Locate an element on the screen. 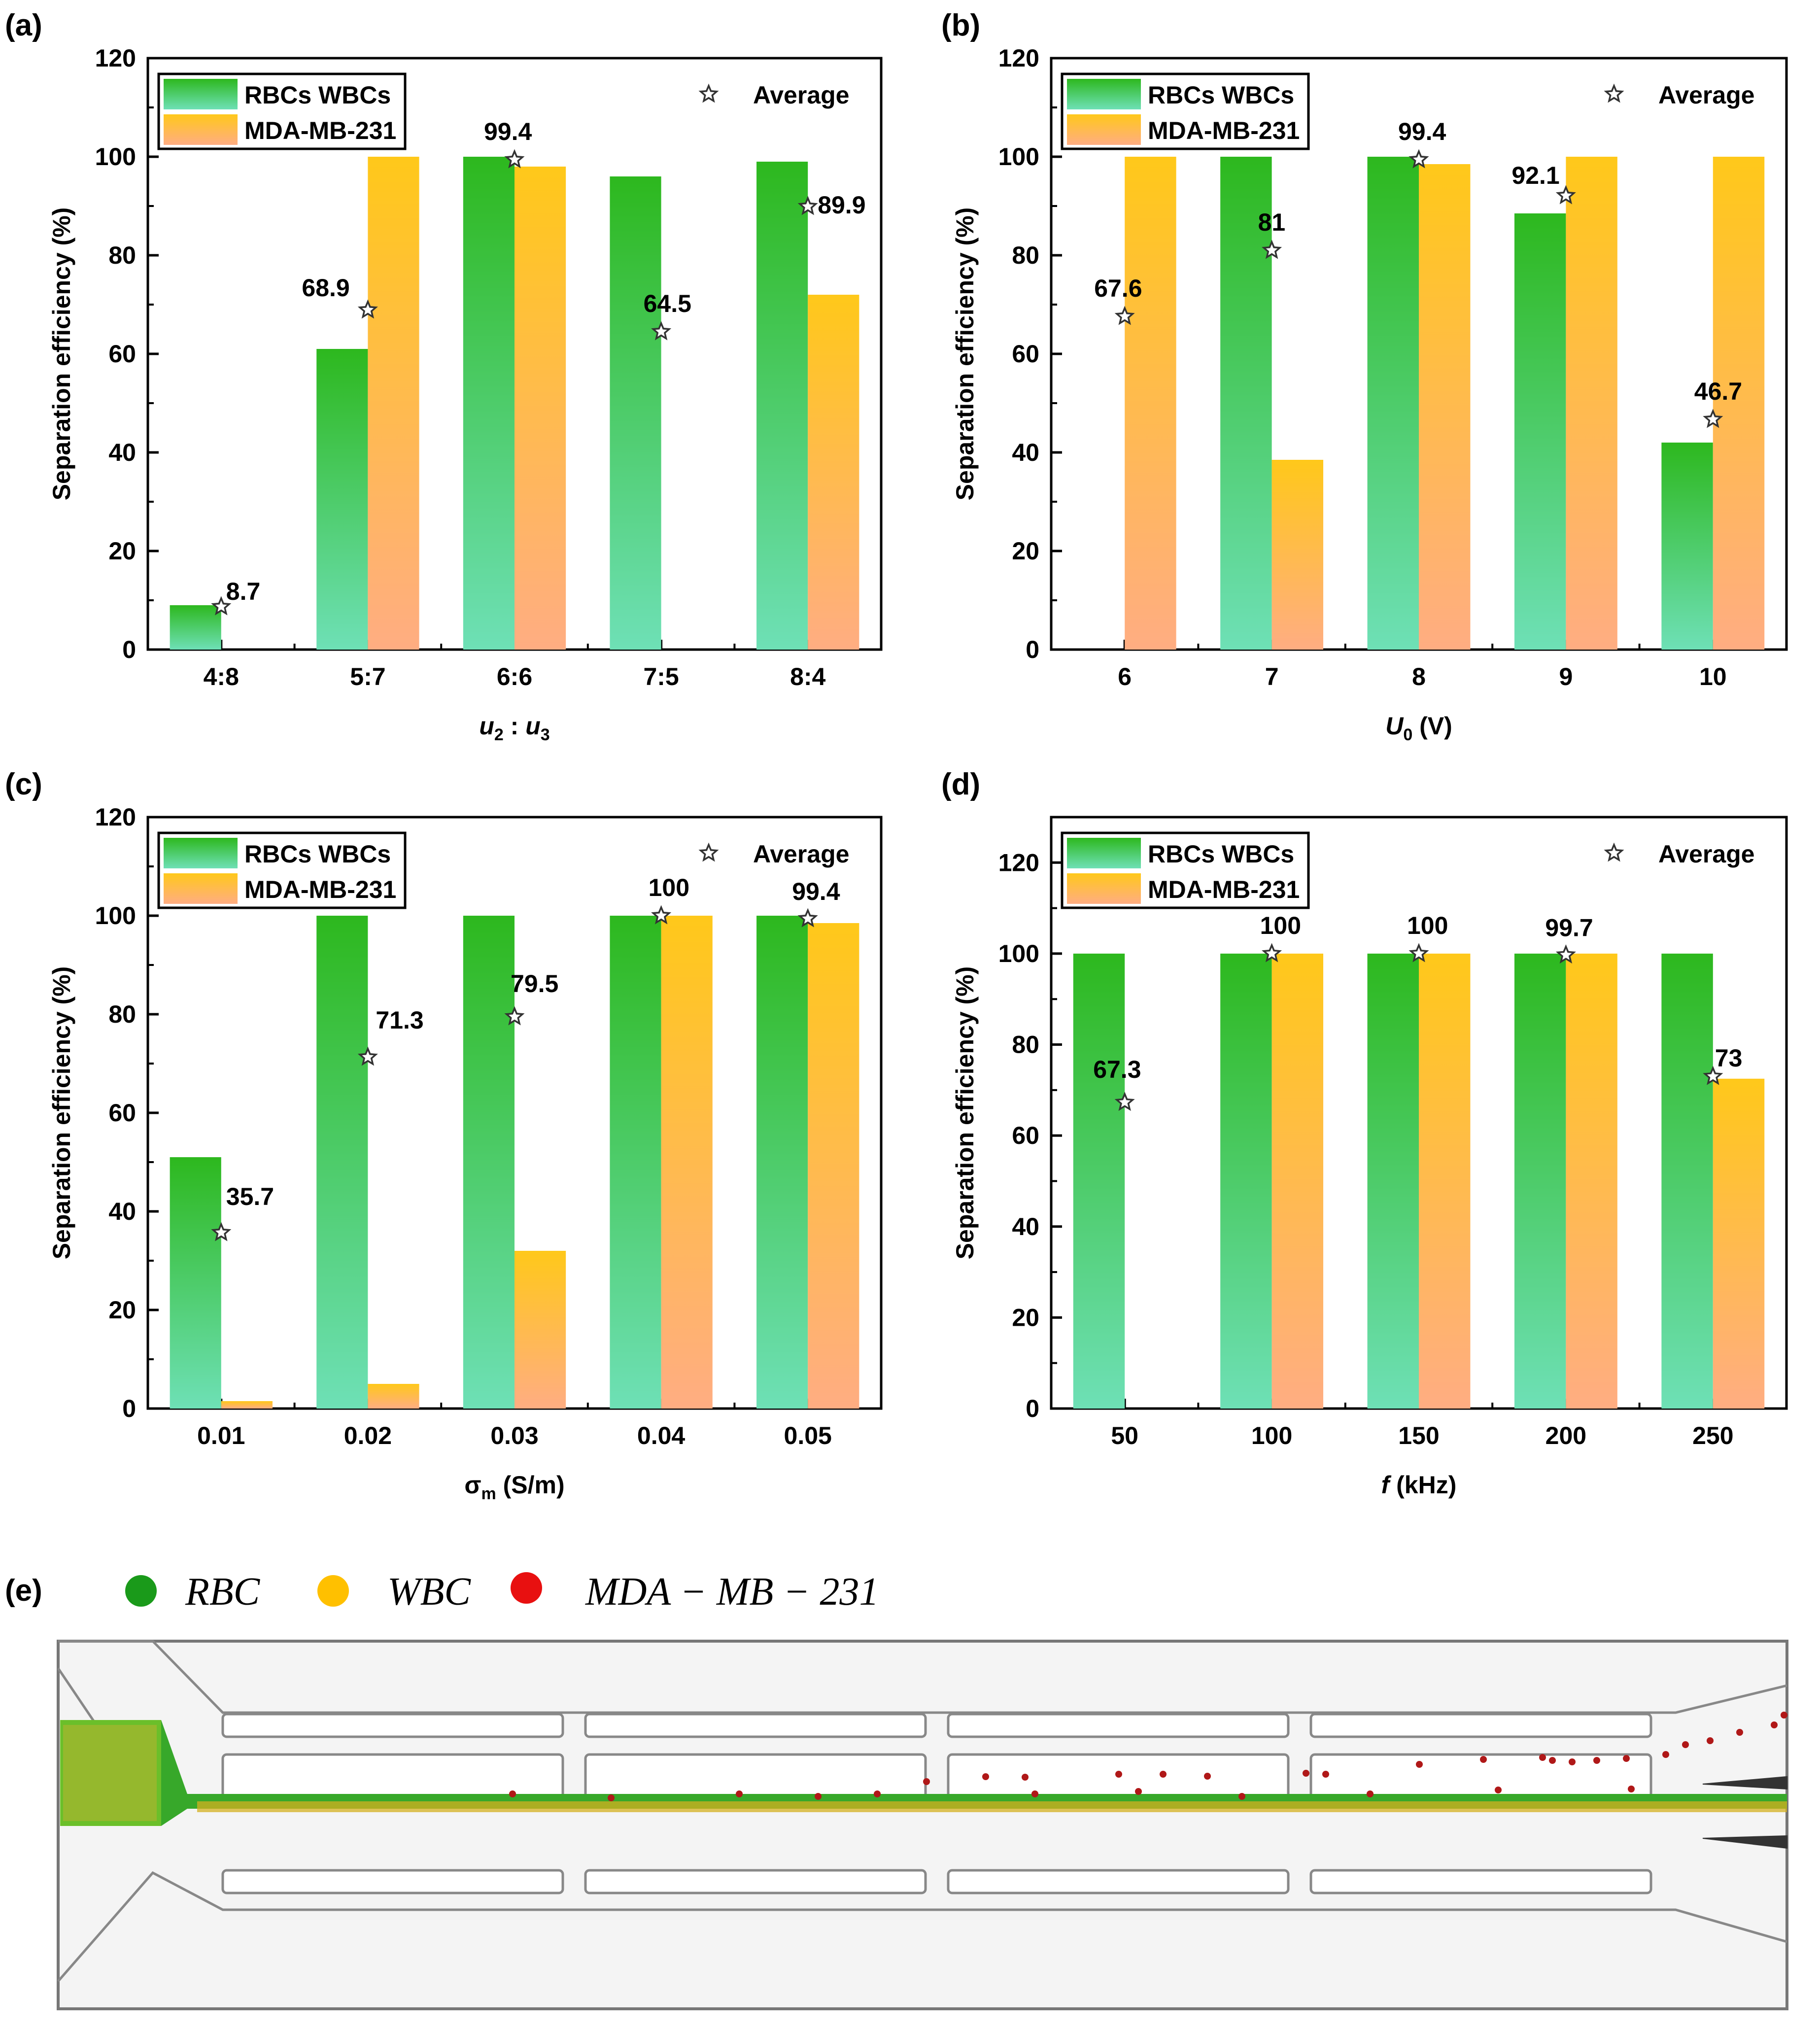  x-axis-title-part: 3 is located at coordinates (545, 734).